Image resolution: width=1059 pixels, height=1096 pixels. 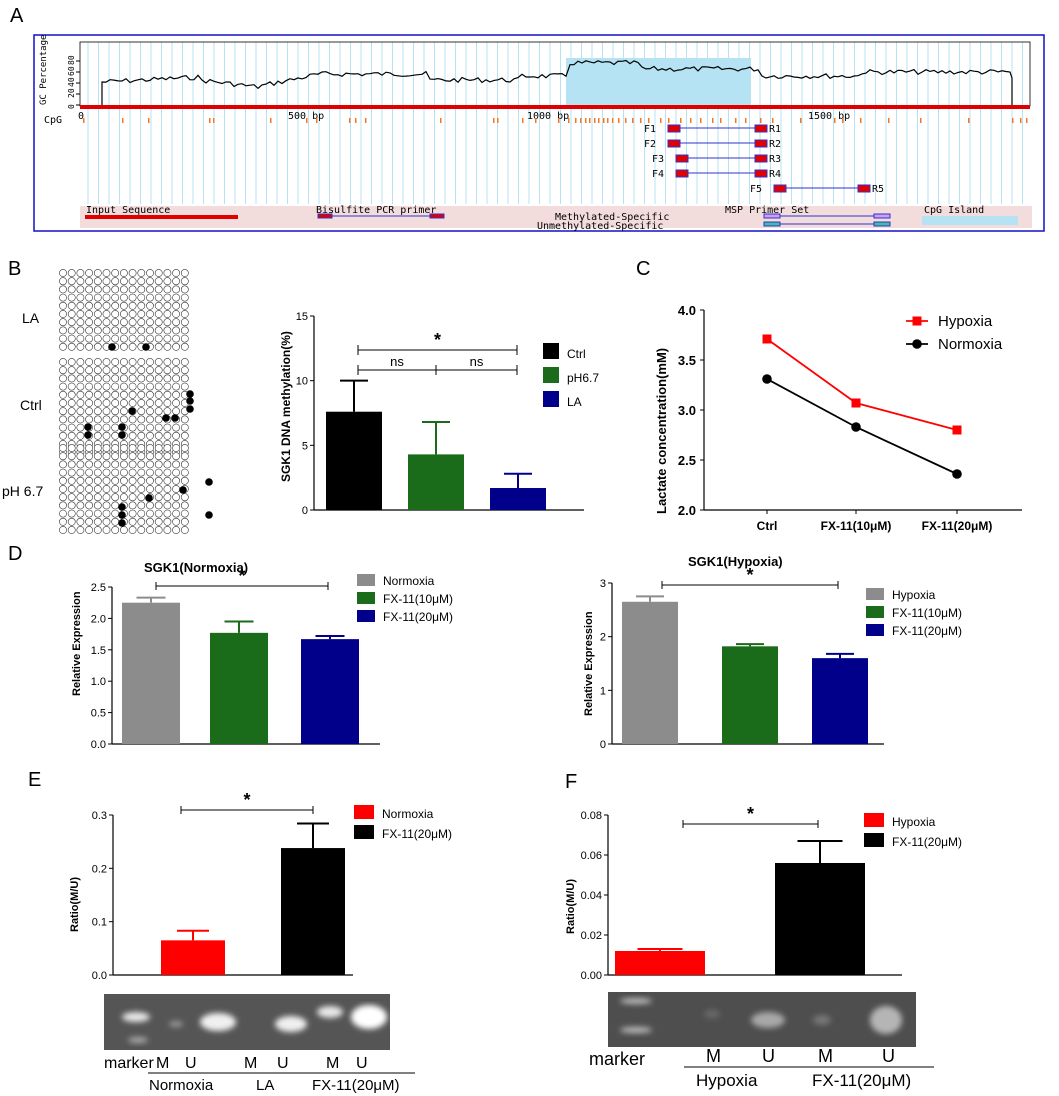 I want to click on gel-e-lane-u1: U, so click(x=191, y=1063).